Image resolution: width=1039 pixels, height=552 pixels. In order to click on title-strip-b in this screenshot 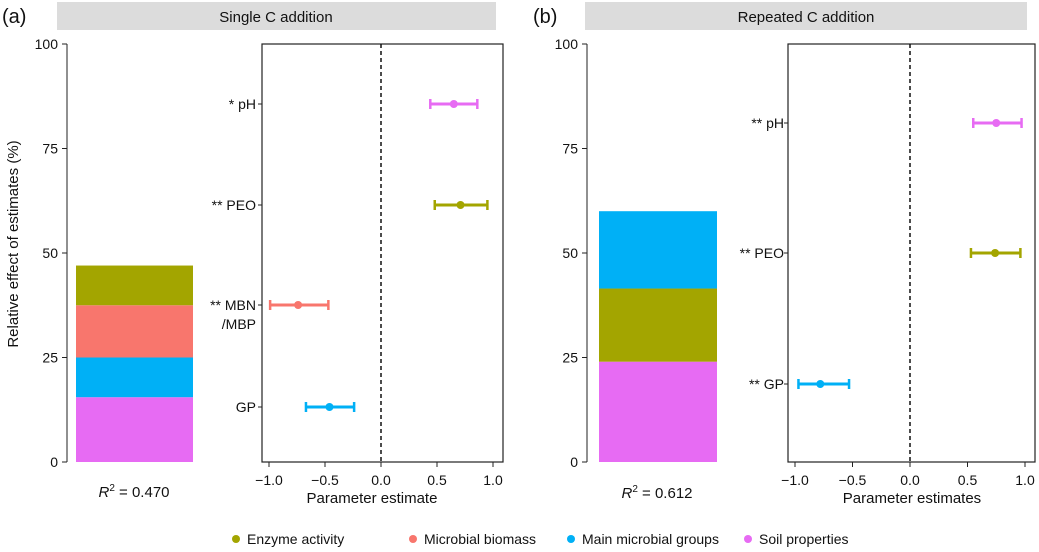, I will do `click(806, 16)`.